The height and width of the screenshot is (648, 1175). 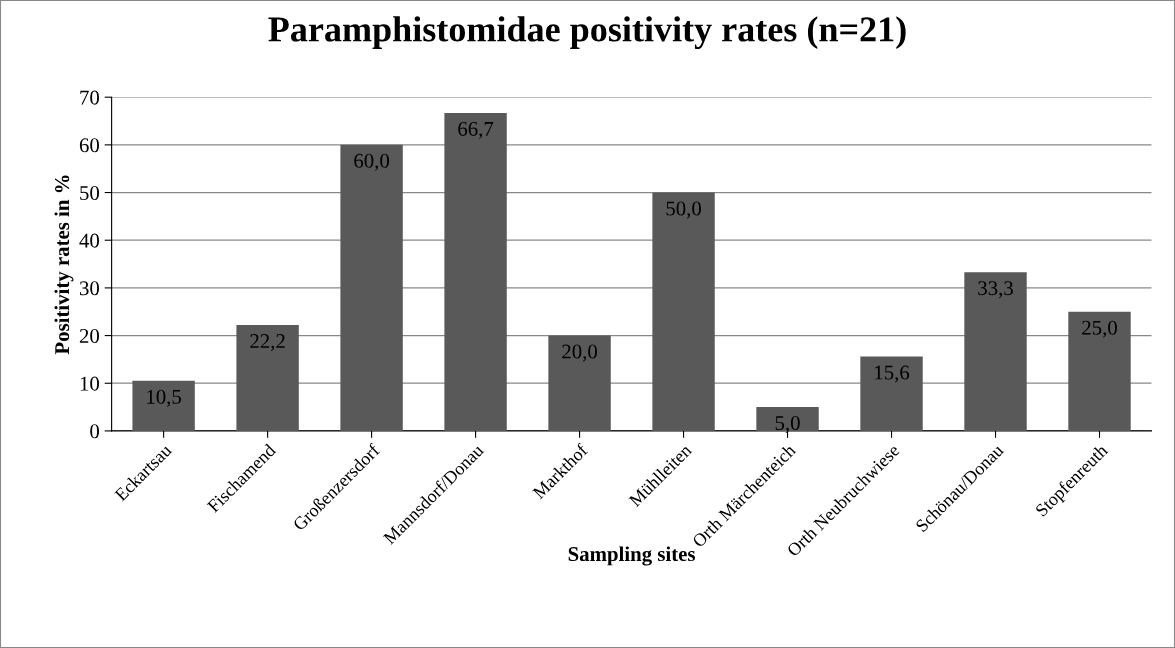 I want to click on y-tick-label: 50, so click(x=90, y=192).